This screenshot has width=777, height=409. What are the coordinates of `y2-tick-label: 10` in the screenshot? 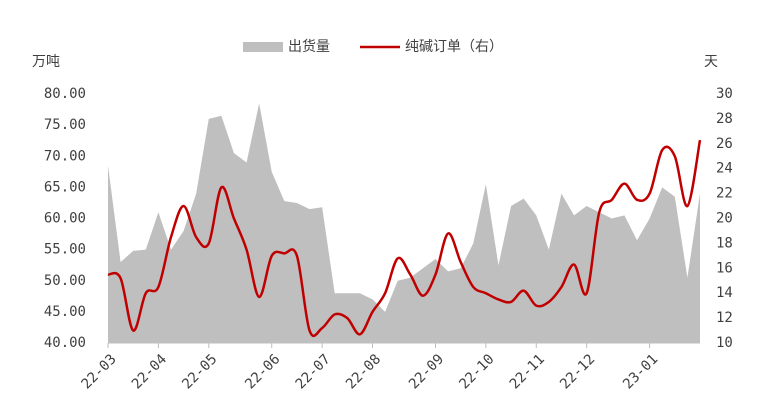 It's located at (724, 343).